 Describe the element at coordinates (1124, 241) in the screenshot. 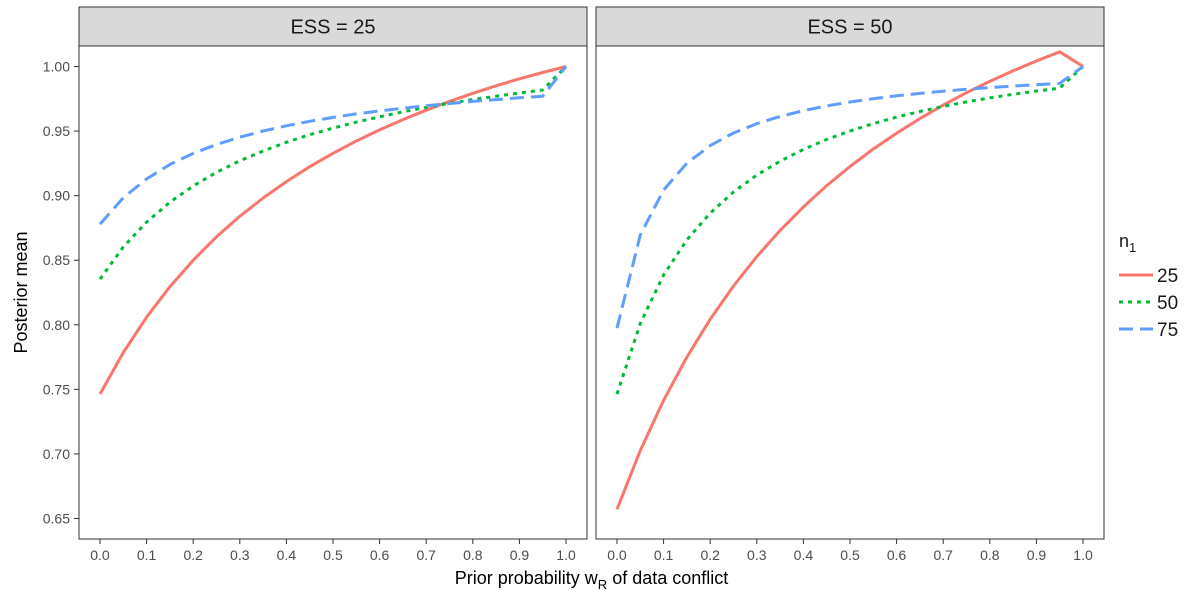

I see `legend-title-main: n` at that location.